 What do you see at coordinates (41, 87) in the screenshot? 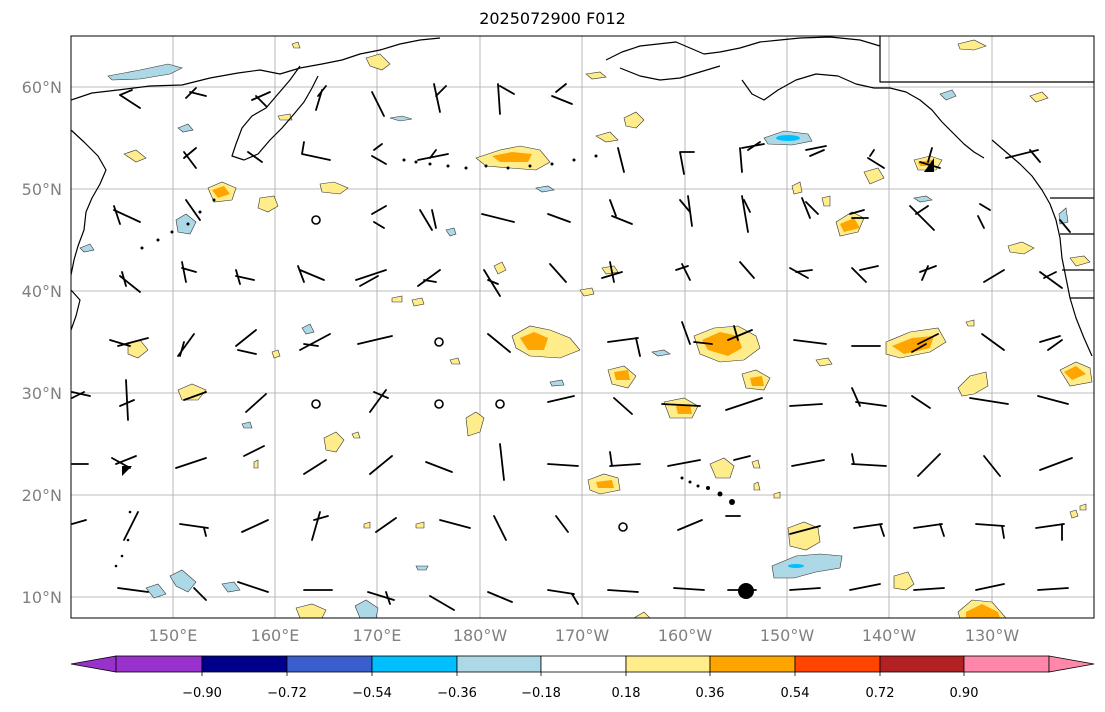
I see `lat-label-60n: 60°N` at bounding box center [41, 87].